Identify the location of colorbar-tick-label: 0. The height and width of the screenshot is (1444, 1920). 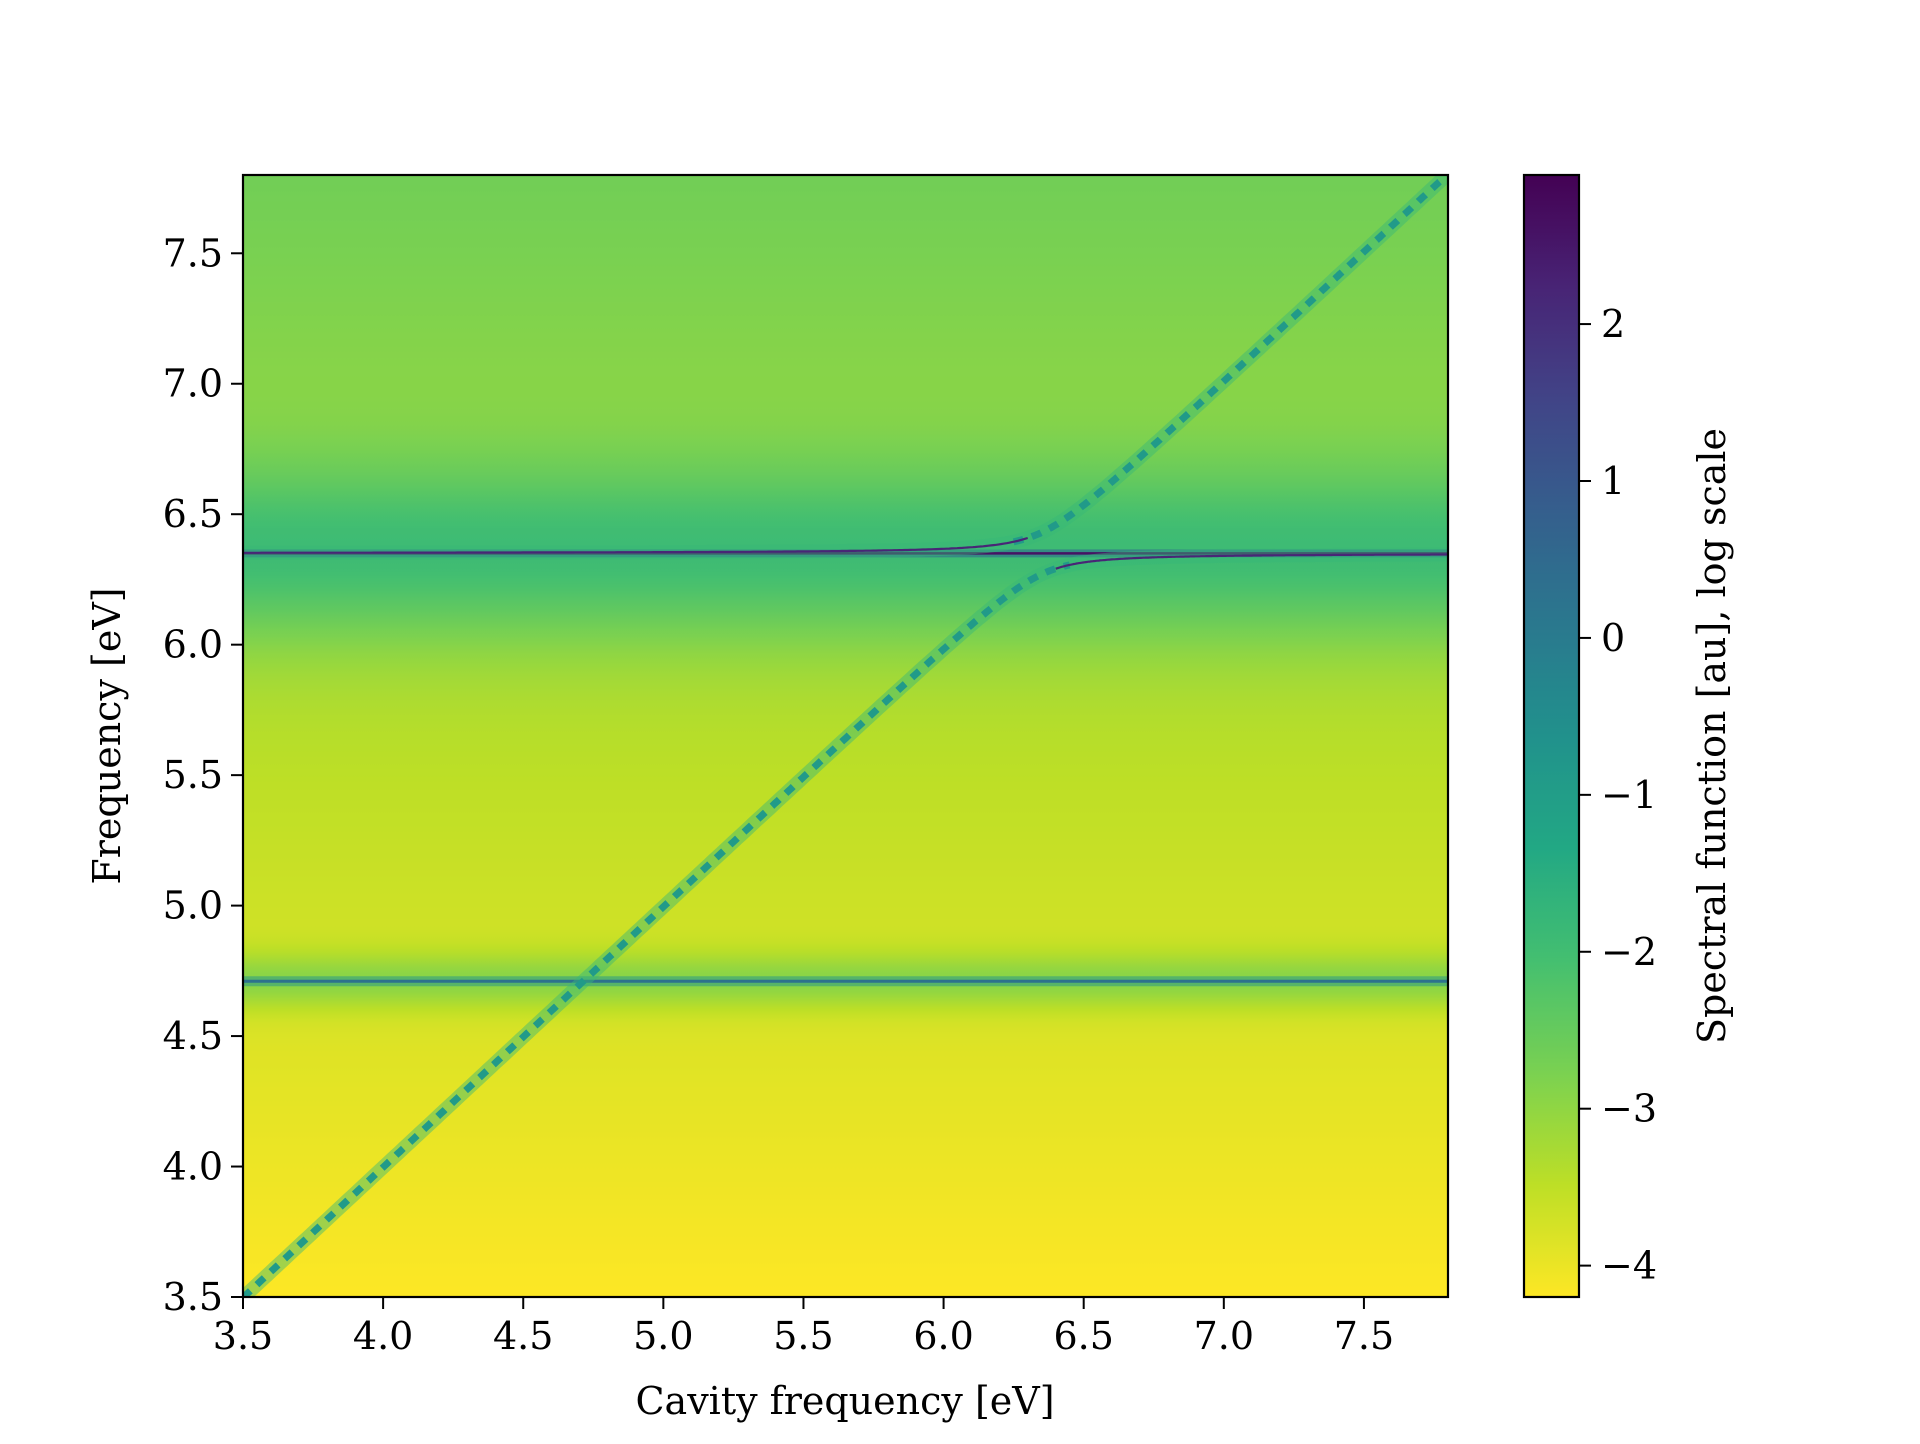
(1613, 638).